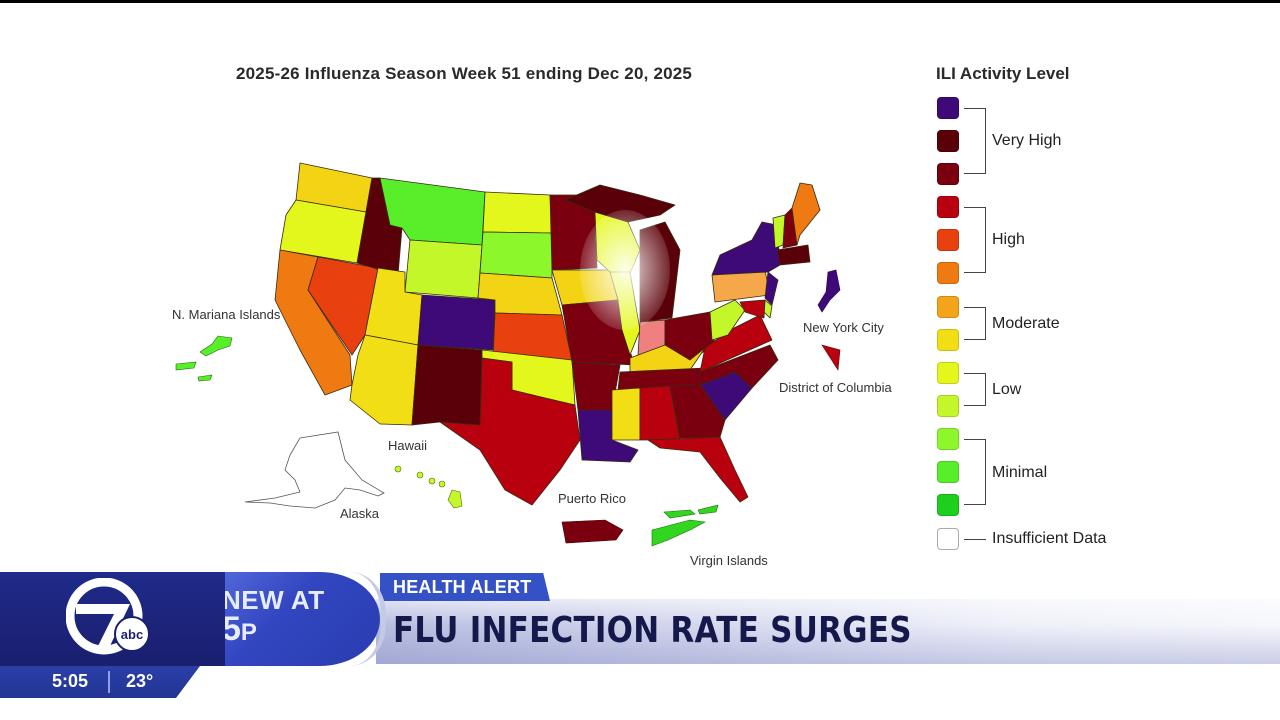  What do you see at coordinates (314, 470) in the screenshot?
I see `territory-alaska` at bounding box center [314, 470].